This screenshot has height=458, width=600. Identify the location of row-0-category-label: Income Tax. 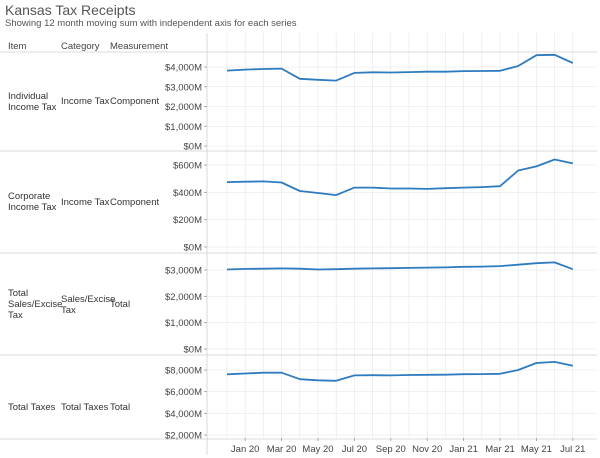
(85, 101).